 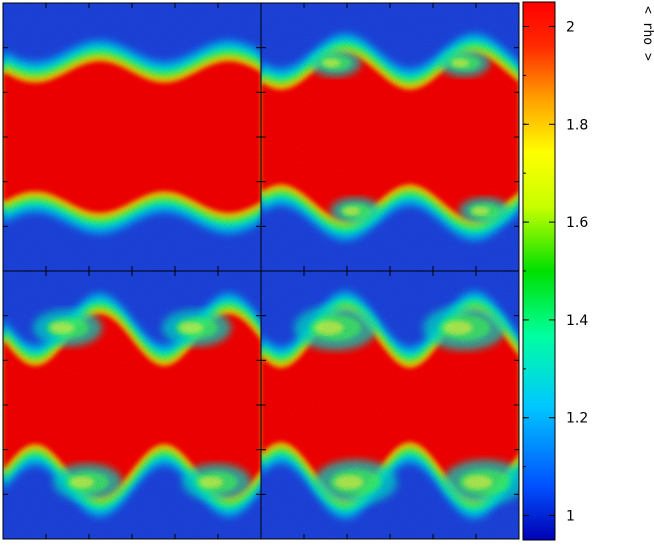 I want to click on colorbar-tick-label: 1.8, so click(x=577, y=125).